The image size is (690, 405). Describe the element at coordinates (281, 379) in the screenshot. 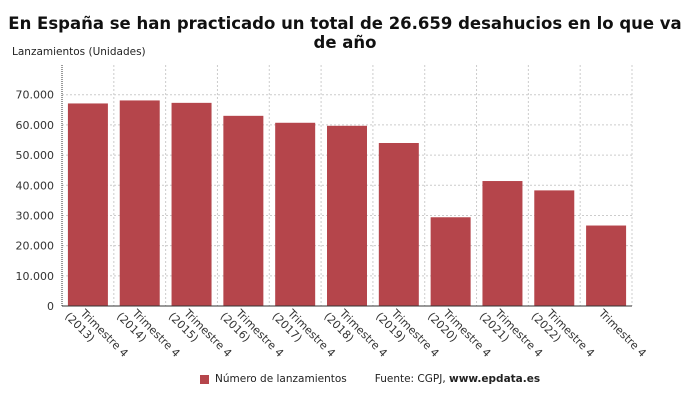

I see `legend-label: Número de lanzamientos` at that location.